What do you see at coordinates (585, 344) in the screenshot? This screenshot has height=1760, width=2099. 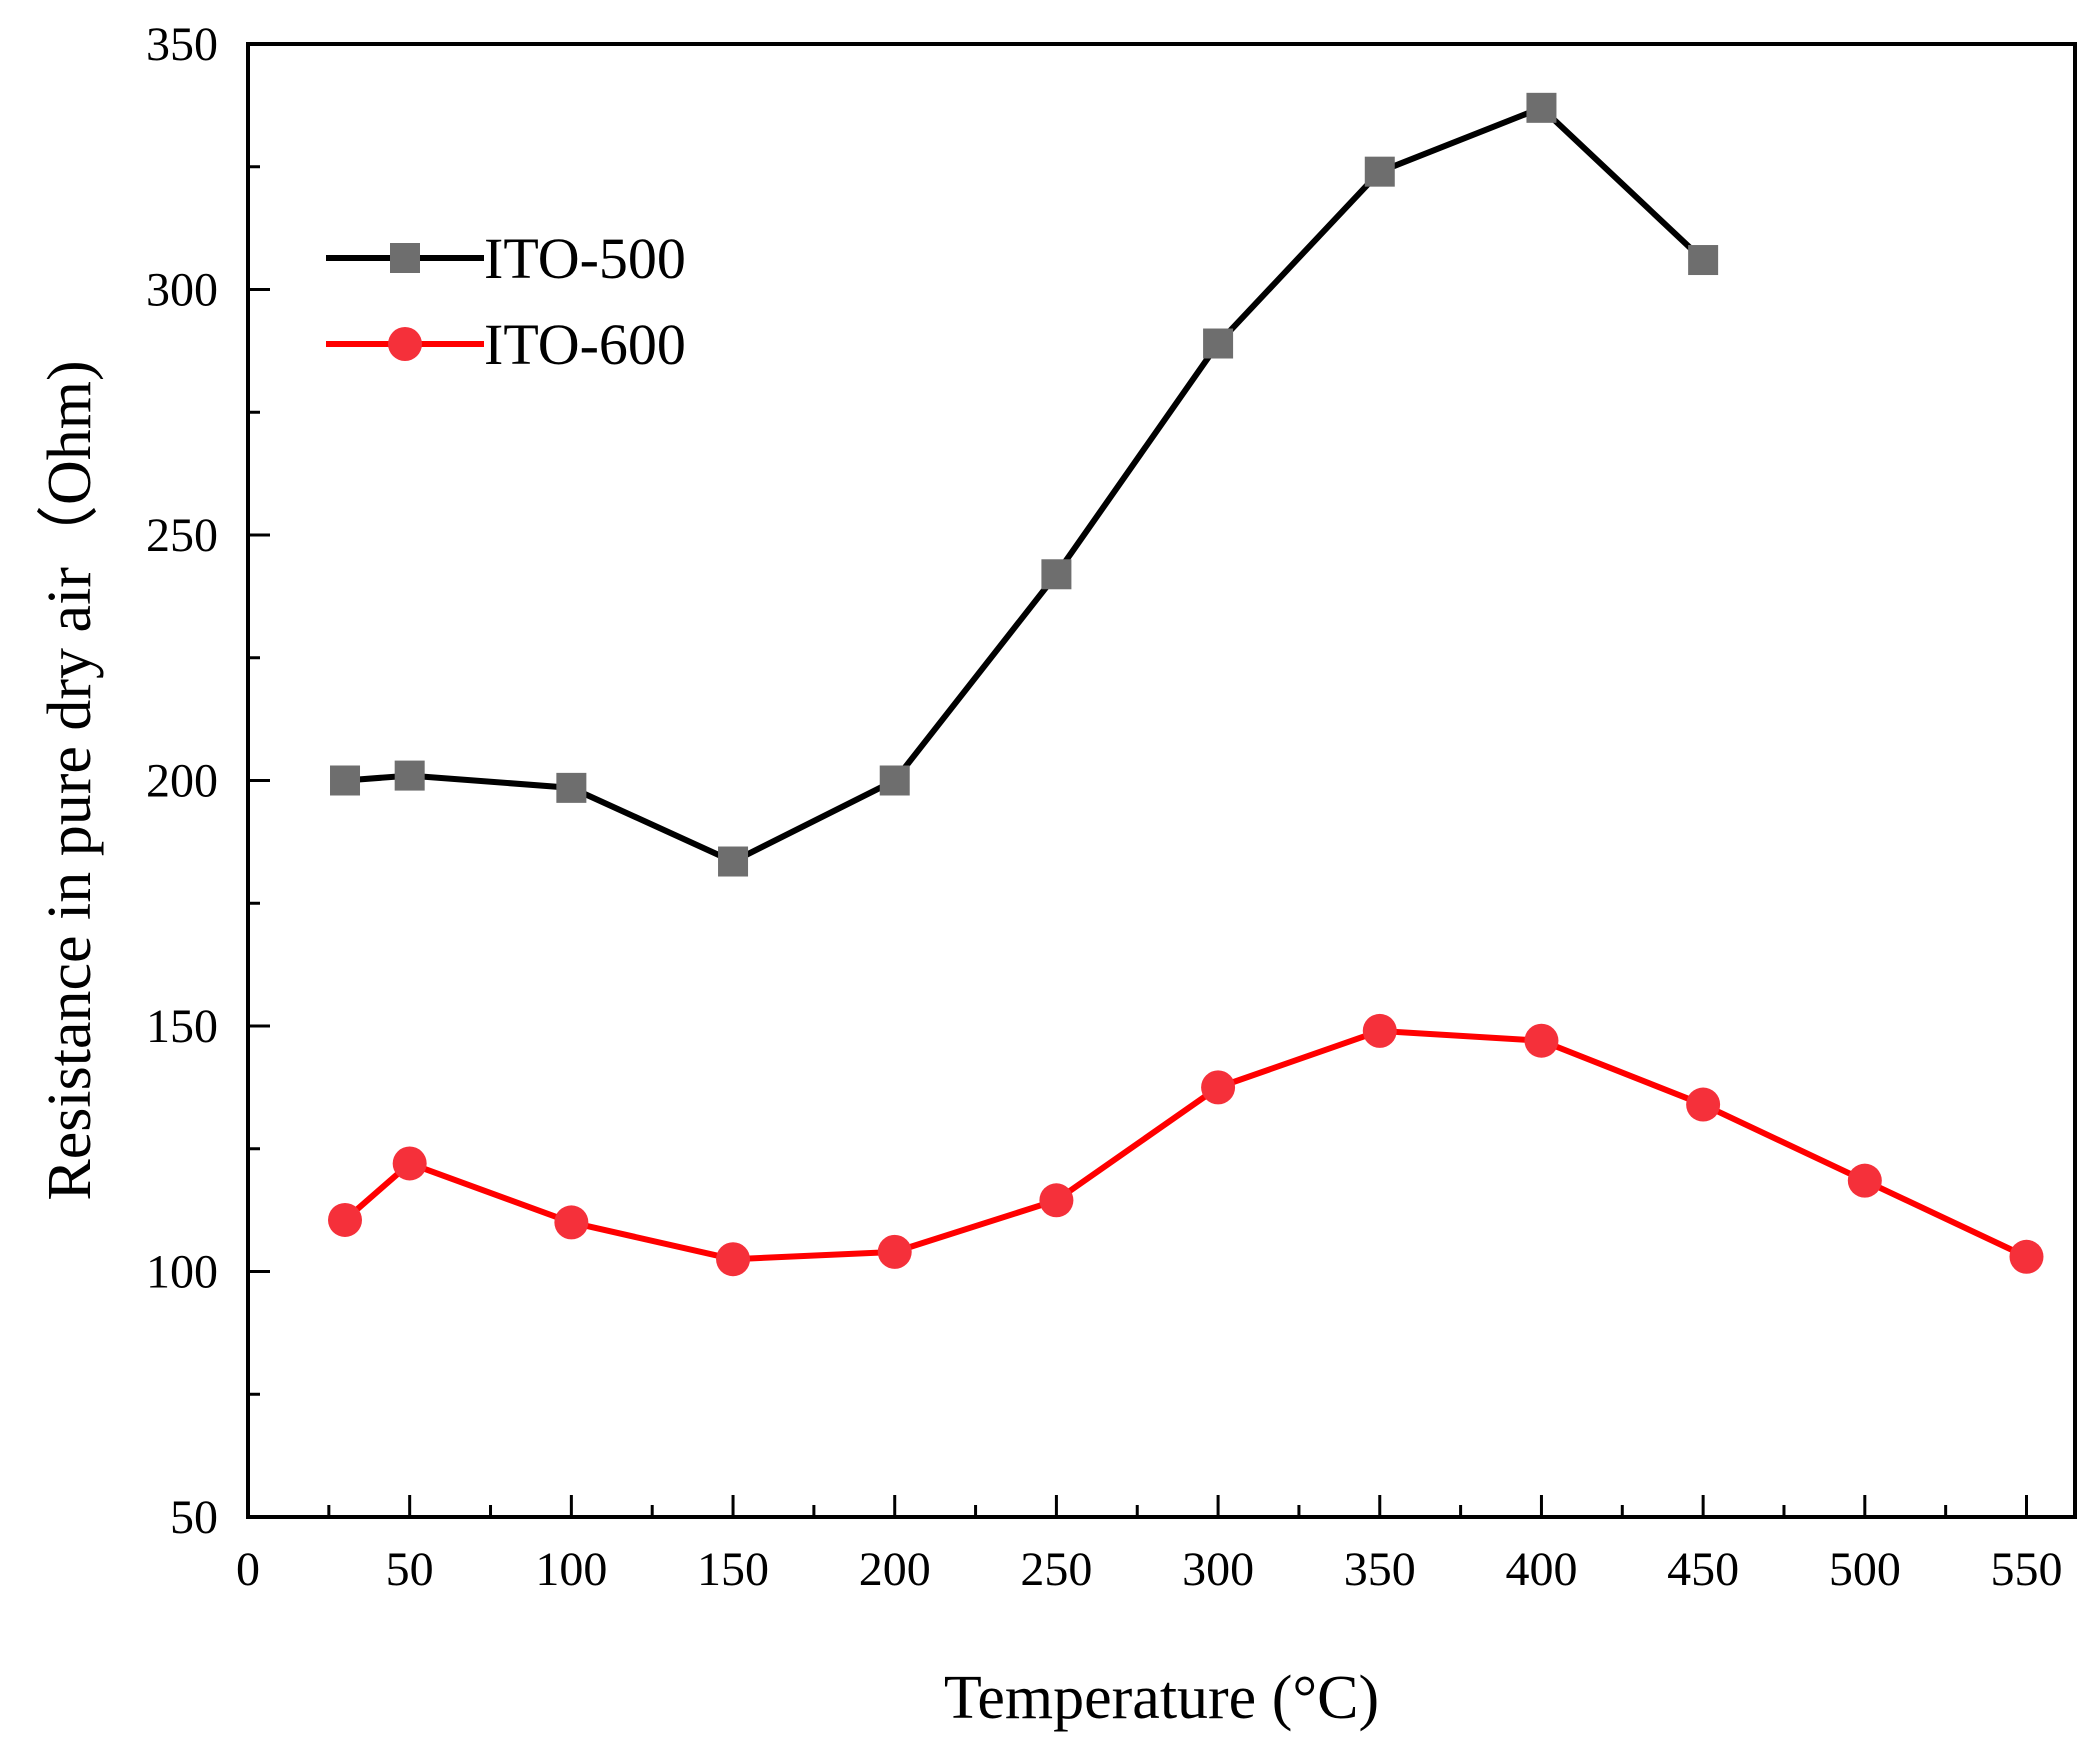 I see `legend-label-ito-600: ITO-600` at bounding box center [585, 344].